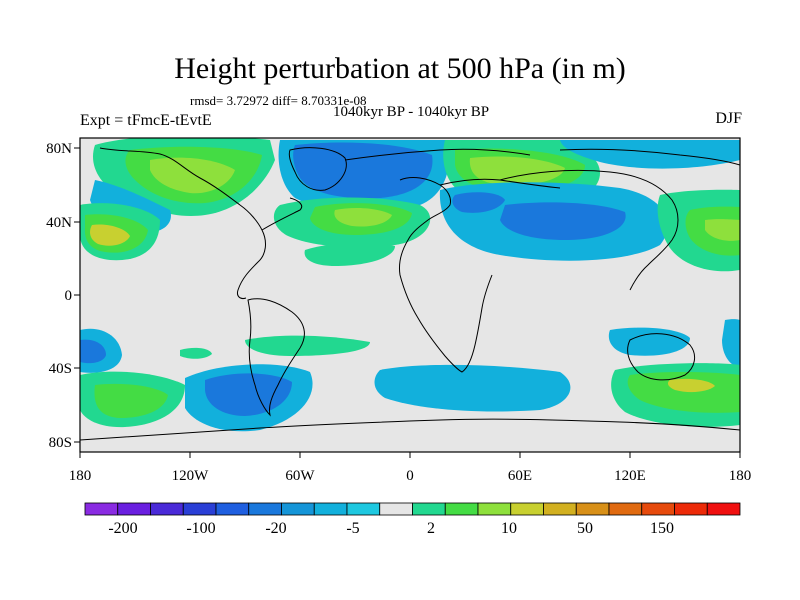 The height and width of the screenshot is (600, 800). I want to click on field-south-pacific-positive-inner, so click(131, 400).